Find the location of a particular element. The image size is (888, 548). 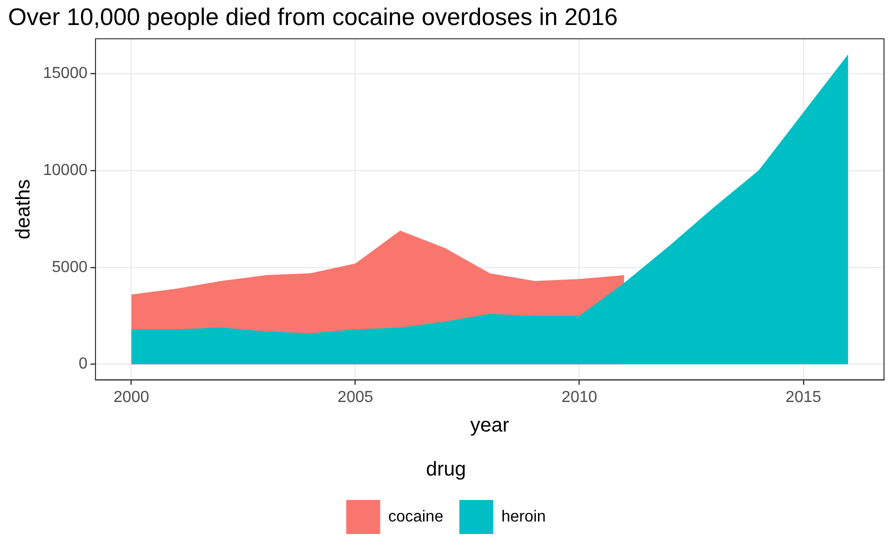

y-tick-label: 0 is located at coordinates (83, 364).